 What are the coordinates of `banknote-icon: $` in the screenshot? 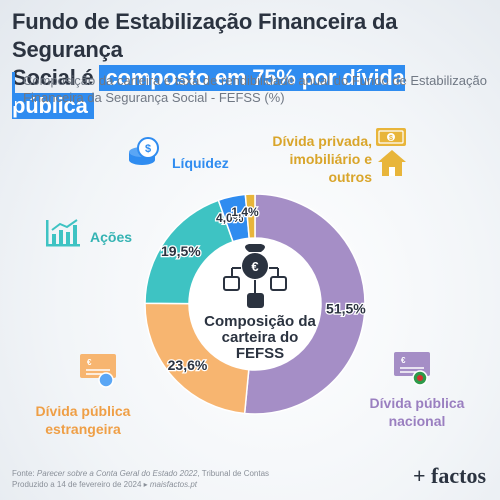 It's located at (391, 137).